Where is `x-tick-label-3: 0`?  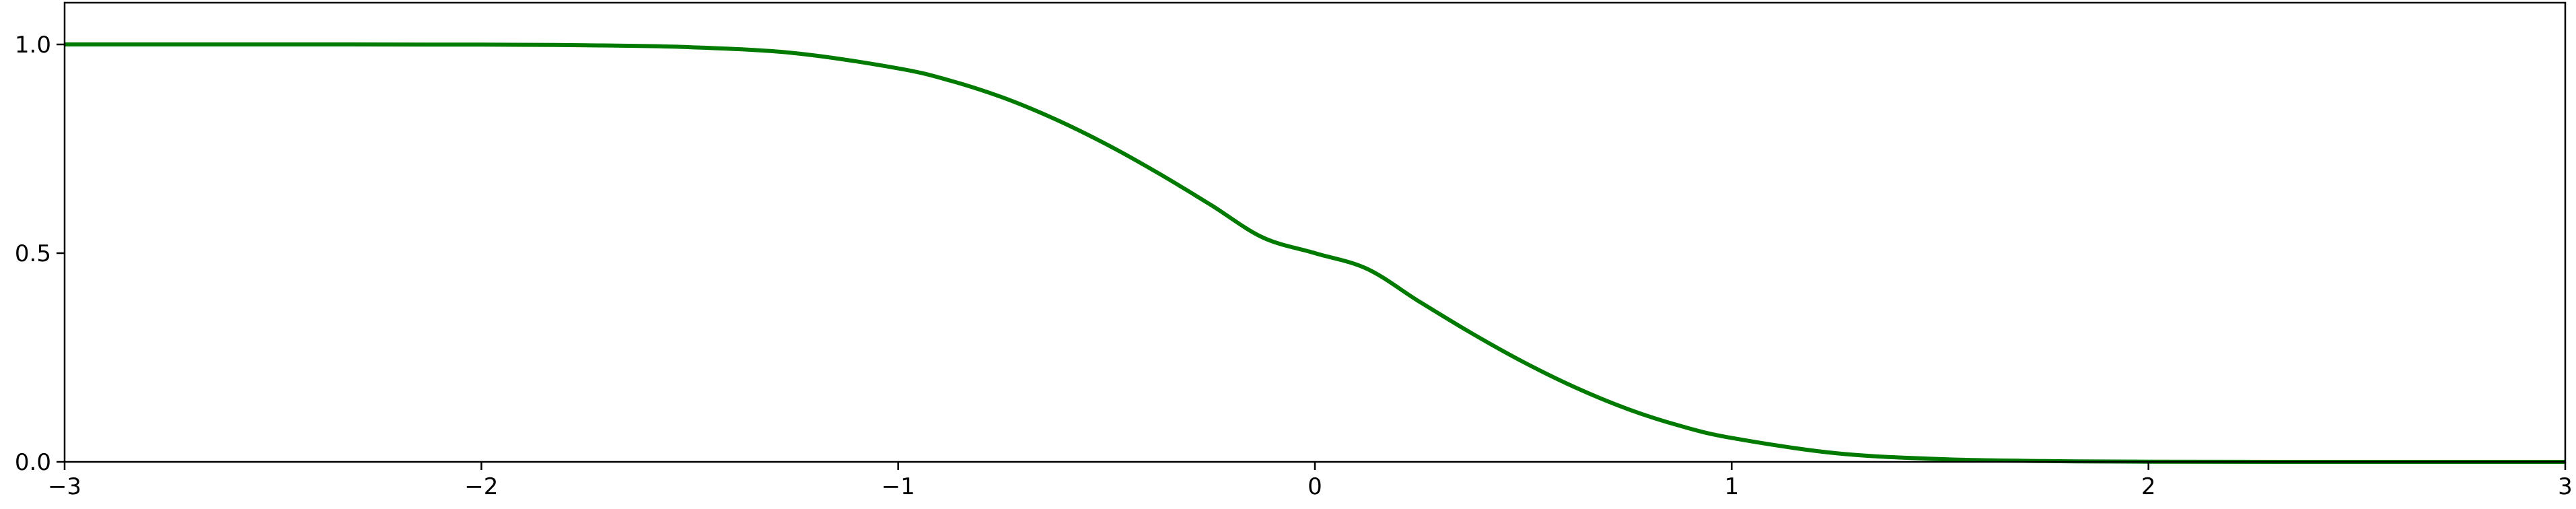
x-tick-label-3: 0 is located at coordinates (1315, 487).